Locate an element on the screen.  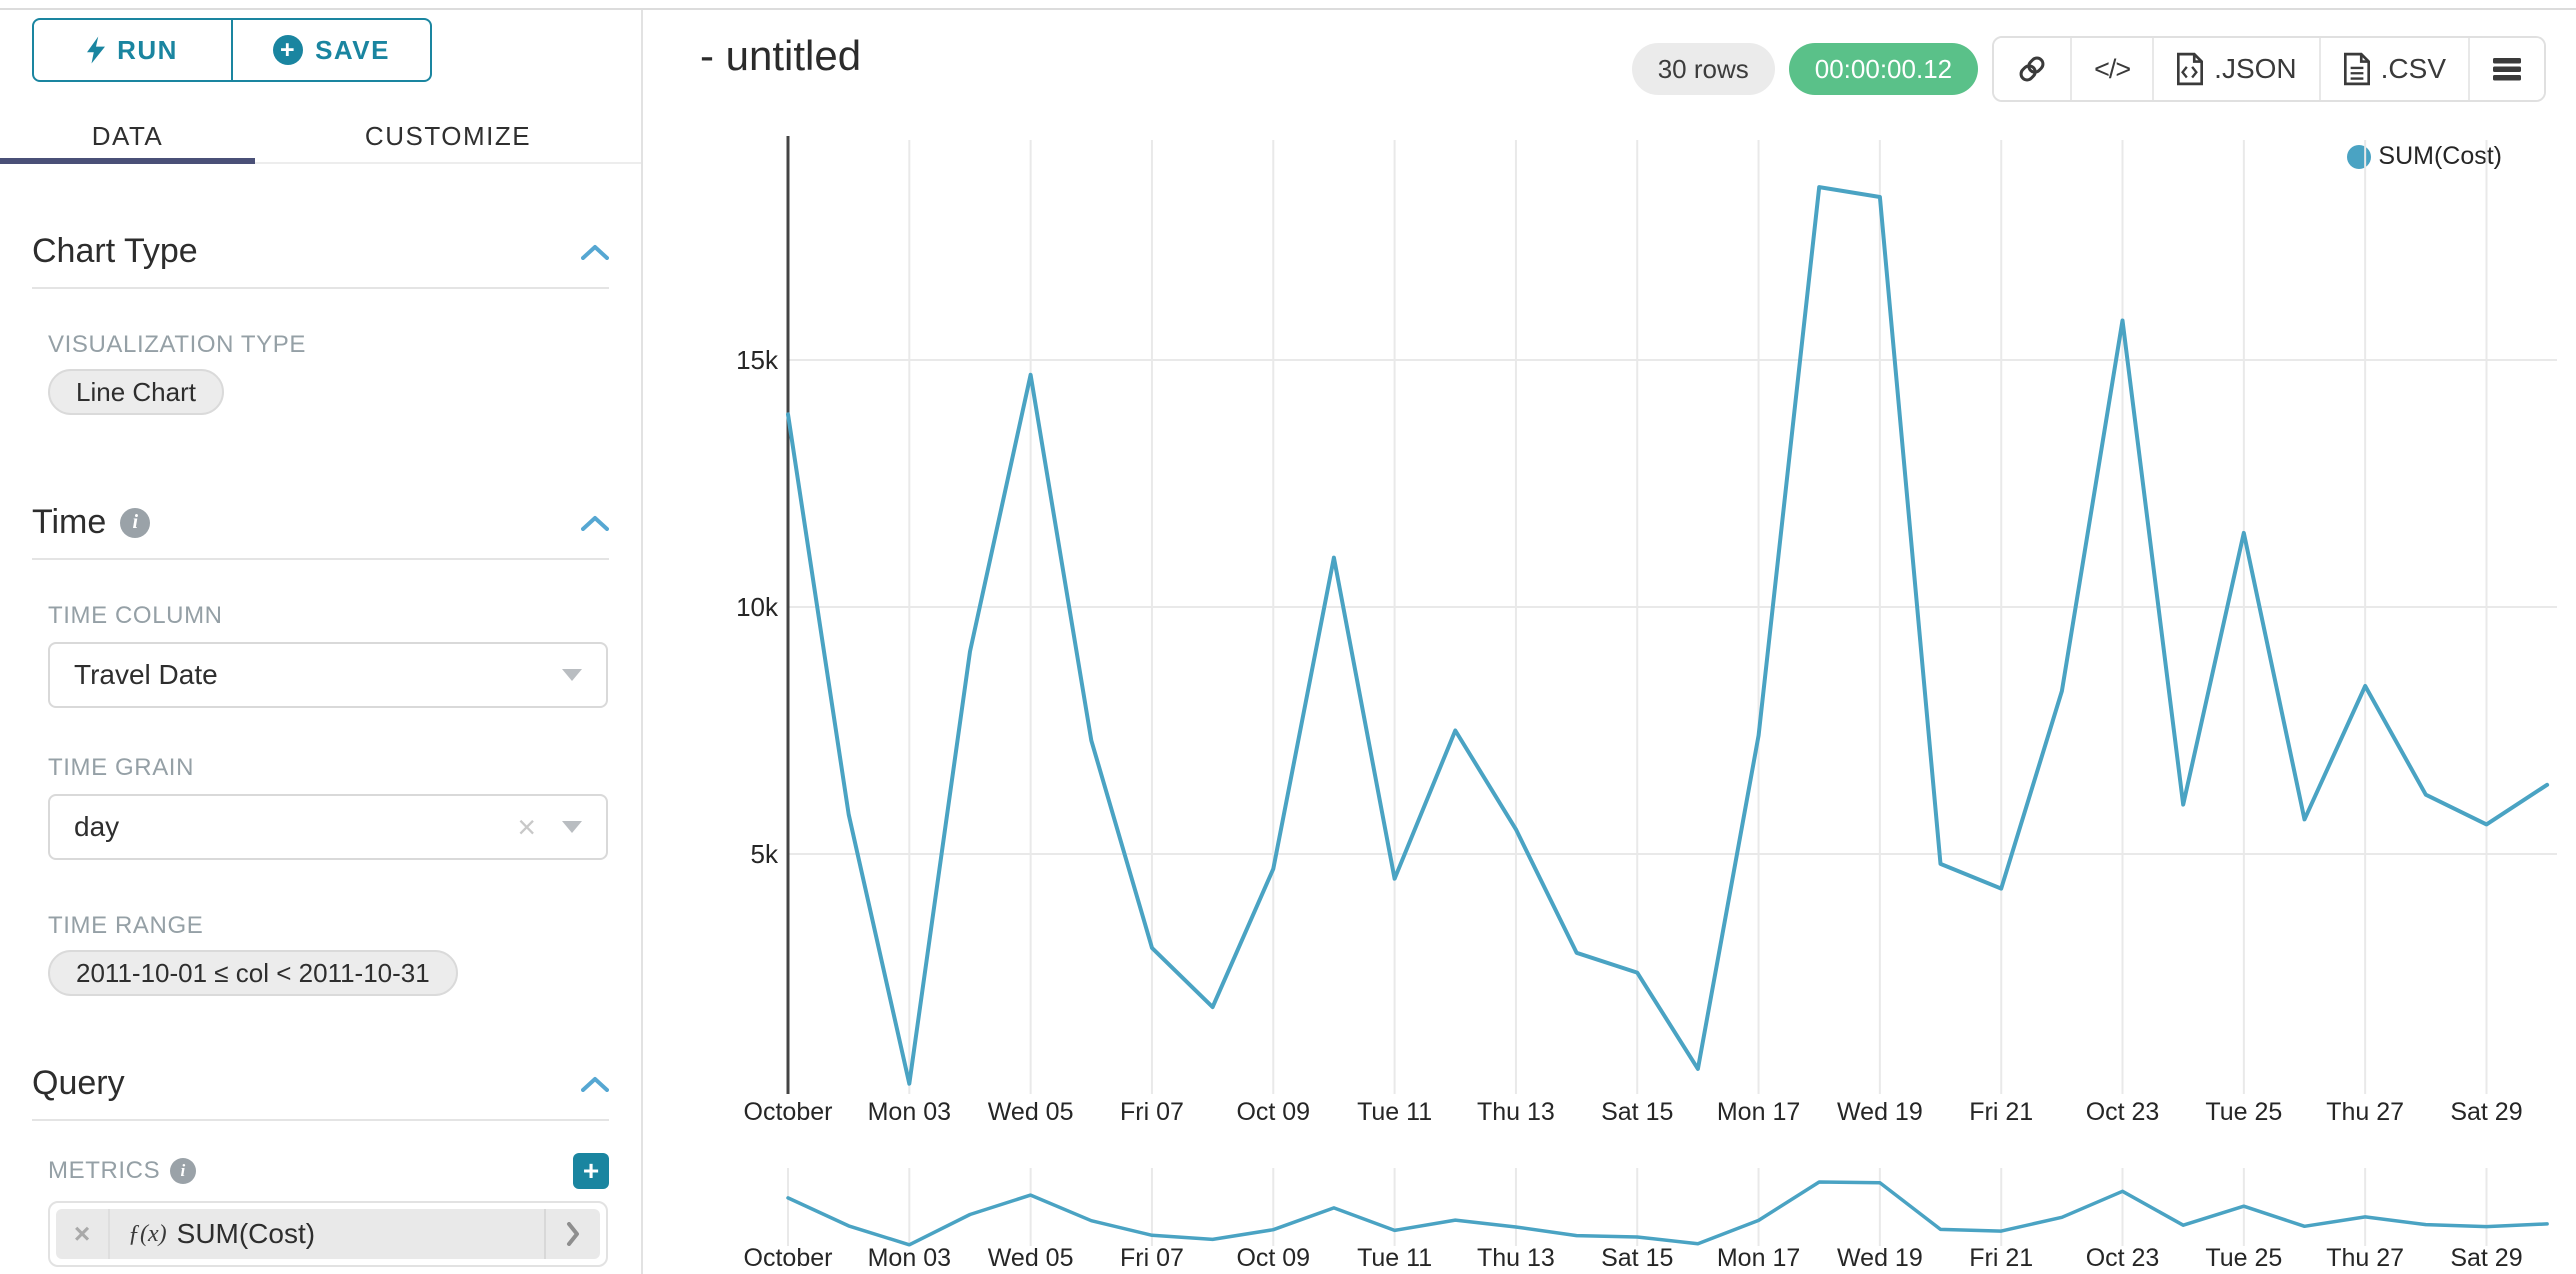
chart-menu-button is located at coordinates (2506, 69).